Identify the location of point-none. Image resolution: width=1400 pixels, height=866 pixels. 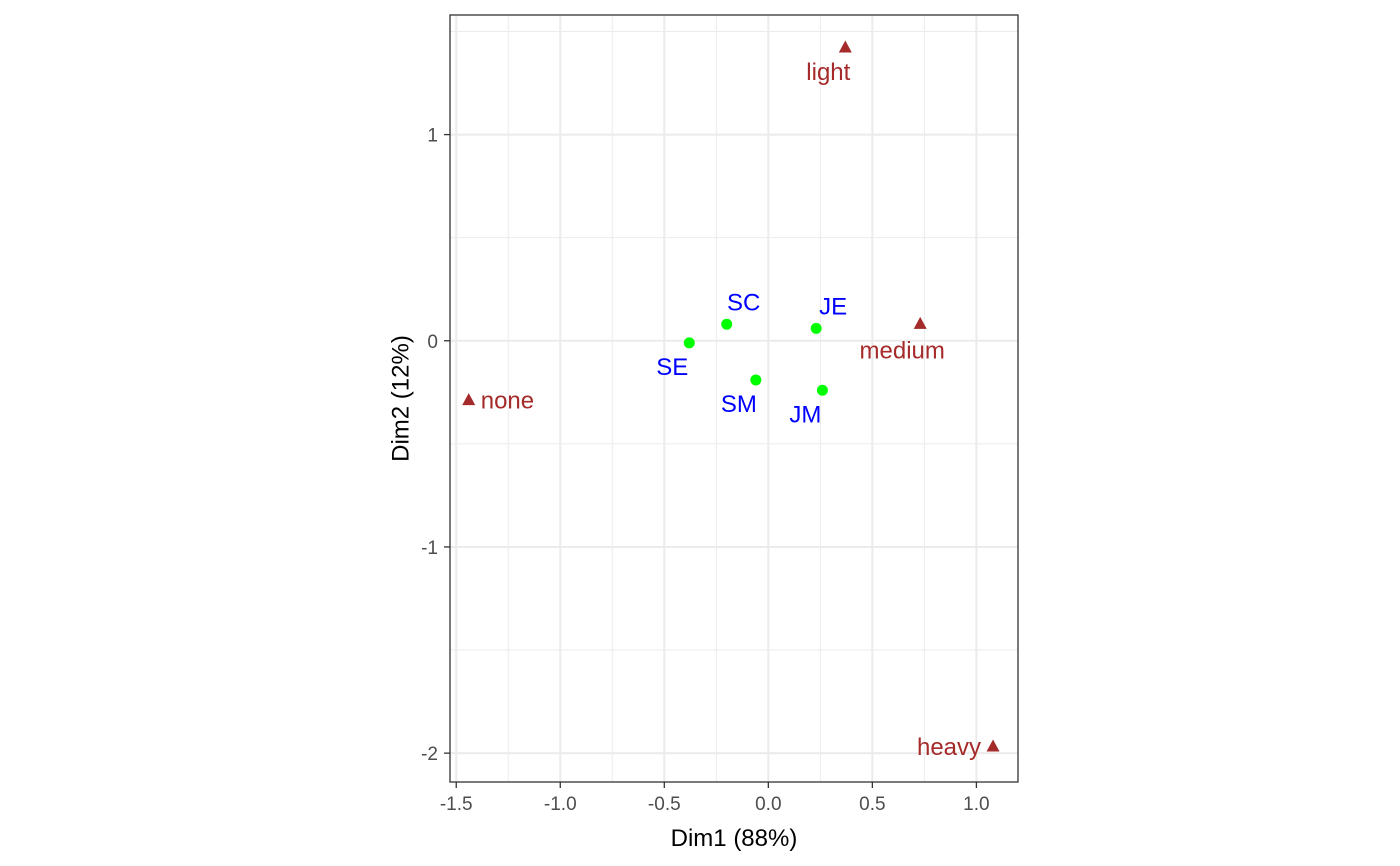
(469, 399).